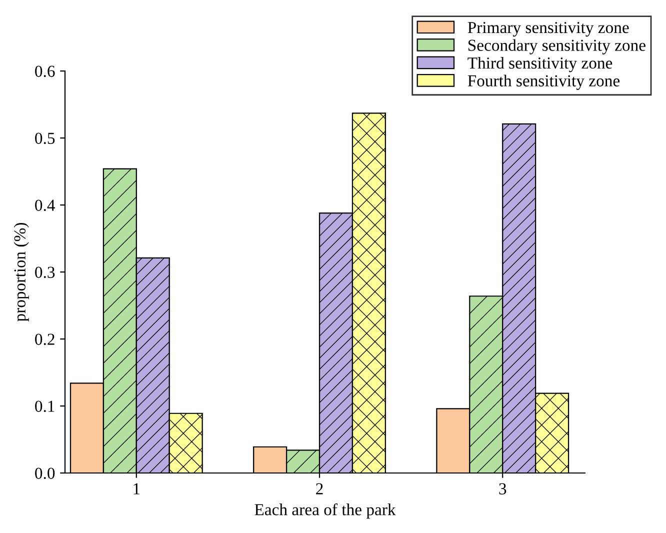 This screenshot has width=666, height=533. Describe the element at coordinates (544, 82) in the screenshot. I see `legend-label: Fourth sensitivity zone` at that location.